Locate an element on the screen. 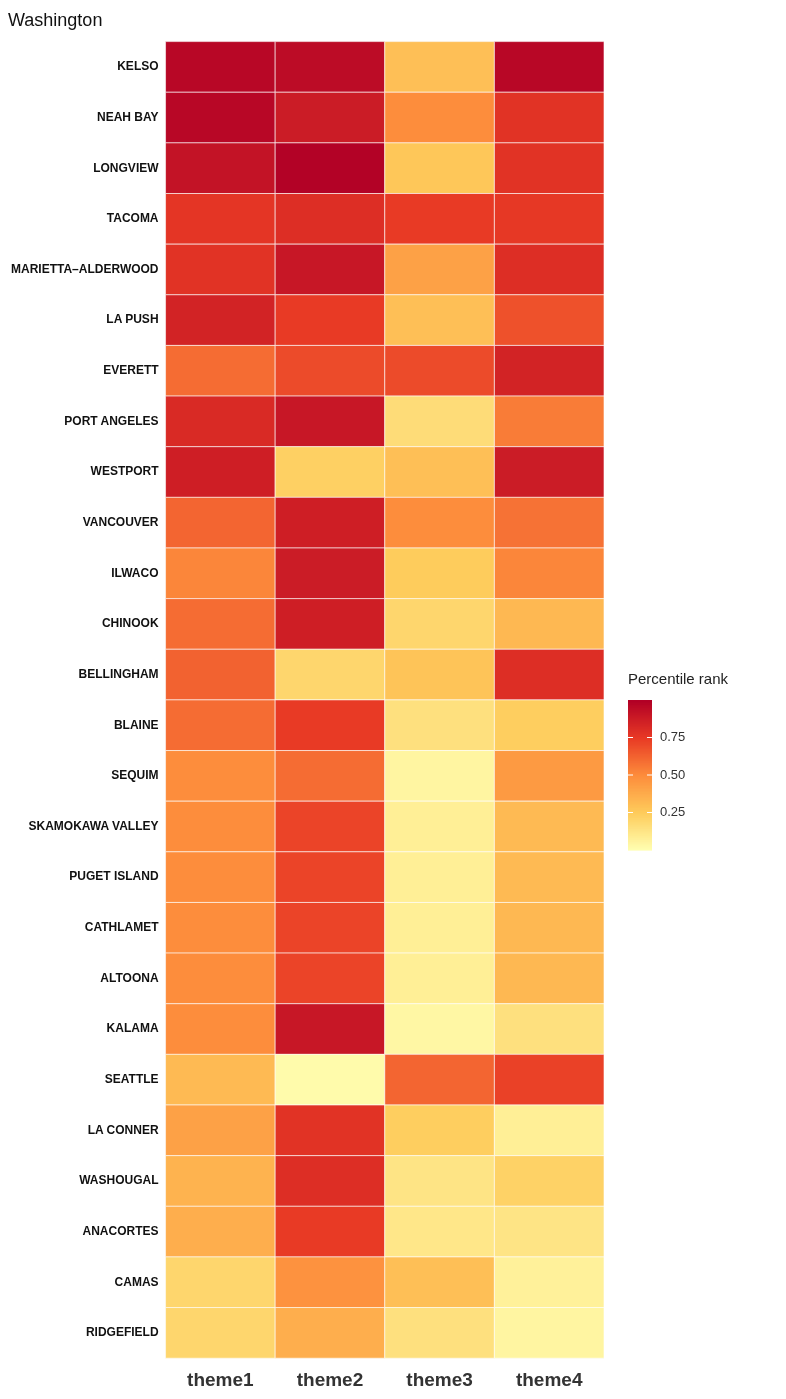 The height and width of the screenshot is (1399, 786). x-tick-label: theme3 is located at coordinates (439, 1379).